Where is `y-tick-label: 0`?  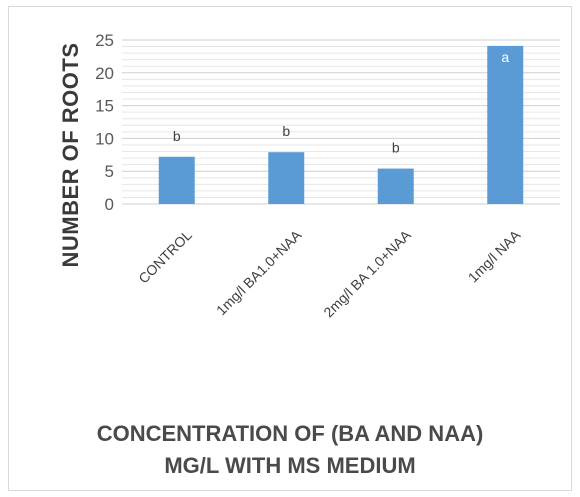 y-tick-label: 0 is located at coordinates (109, 204).